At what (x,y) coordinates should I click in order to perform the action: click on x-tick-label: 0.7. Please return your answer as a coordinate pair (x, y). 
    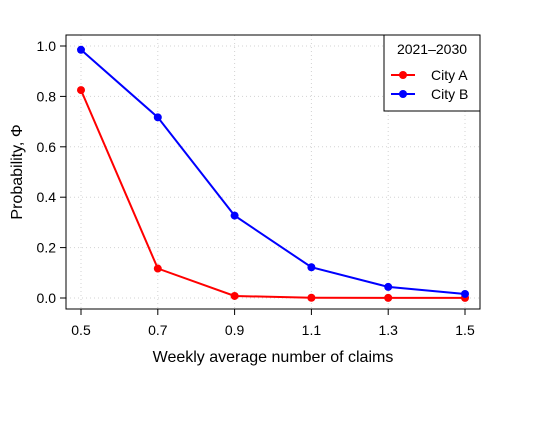
    Looking at the image, I should click on (158, 330).